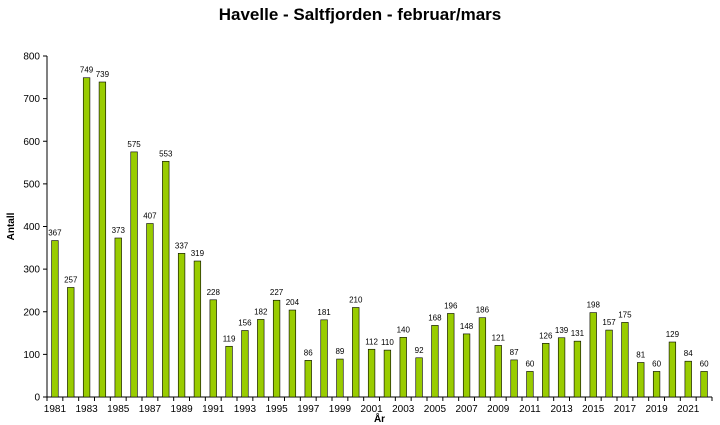  I want to click on data-label: 121, so click(499, 337).